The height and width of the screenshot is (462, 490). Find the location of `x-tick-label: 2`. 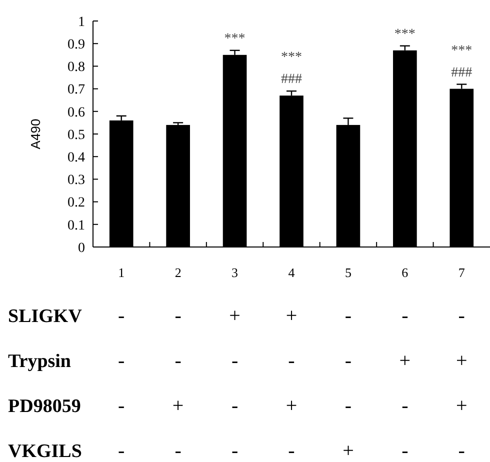

x-tick-label: 2 is located at coordinates (178, 272).